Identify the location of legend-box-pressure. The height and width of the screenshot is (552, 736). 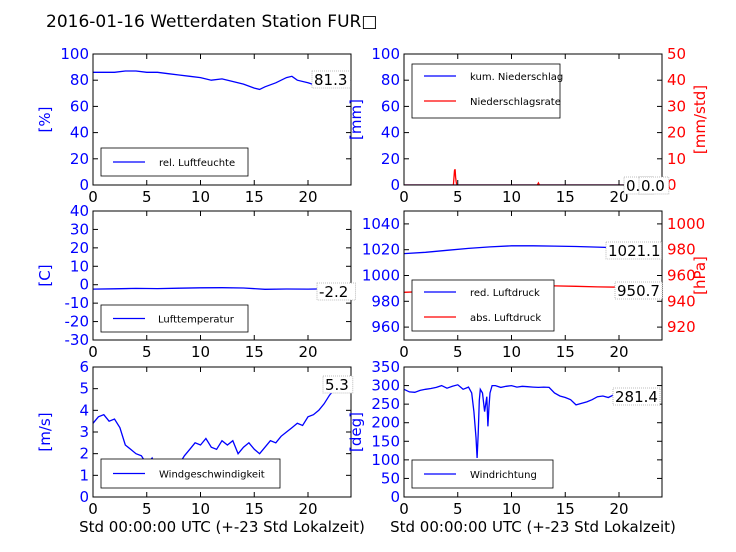
(483, 305).